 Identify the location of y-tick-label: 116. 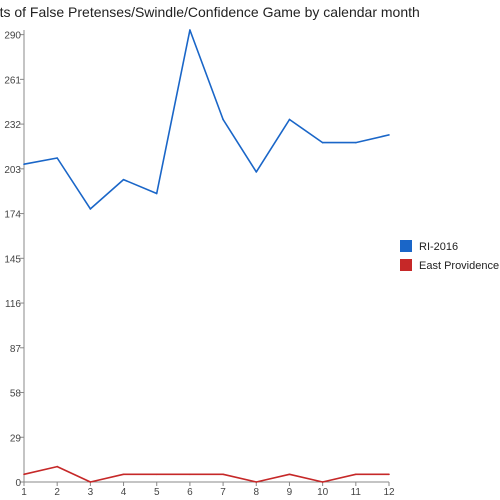
(13, 304).